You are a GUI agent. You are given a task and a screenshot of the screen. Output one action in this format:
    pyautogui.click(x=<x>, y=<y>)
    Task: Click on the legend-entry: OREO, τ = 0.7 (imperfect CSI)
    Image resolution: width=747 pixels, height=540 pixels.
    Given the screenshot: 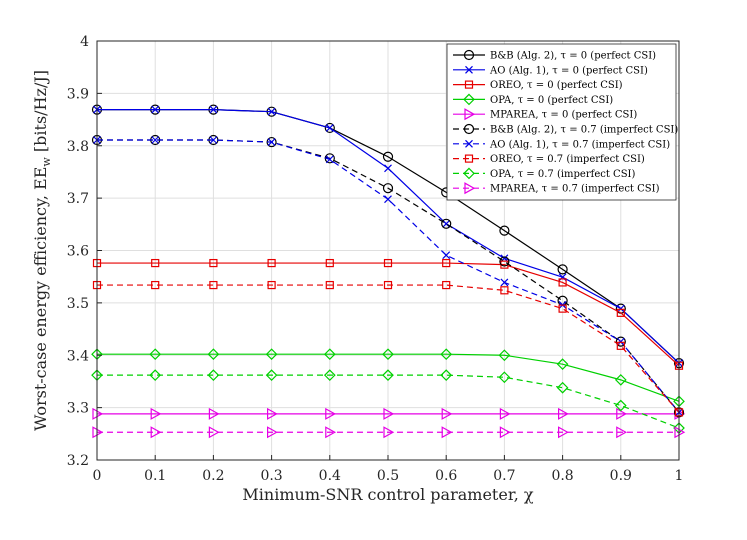 What is the action you would take?
    pyautogui.click(x=549, y=159)
    